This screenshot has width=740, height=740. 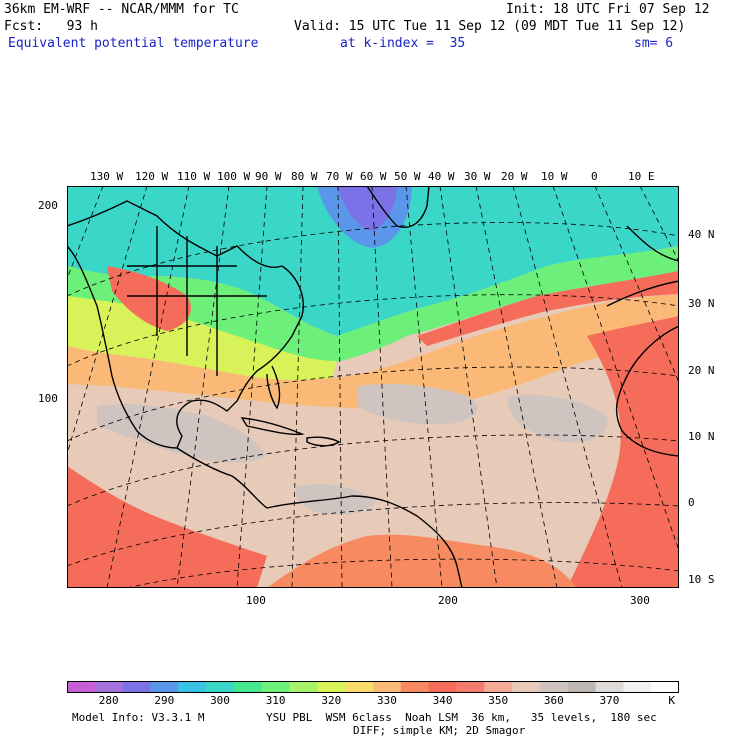 I want to click on lon-label: 10 E, so click(x=641, y=176).